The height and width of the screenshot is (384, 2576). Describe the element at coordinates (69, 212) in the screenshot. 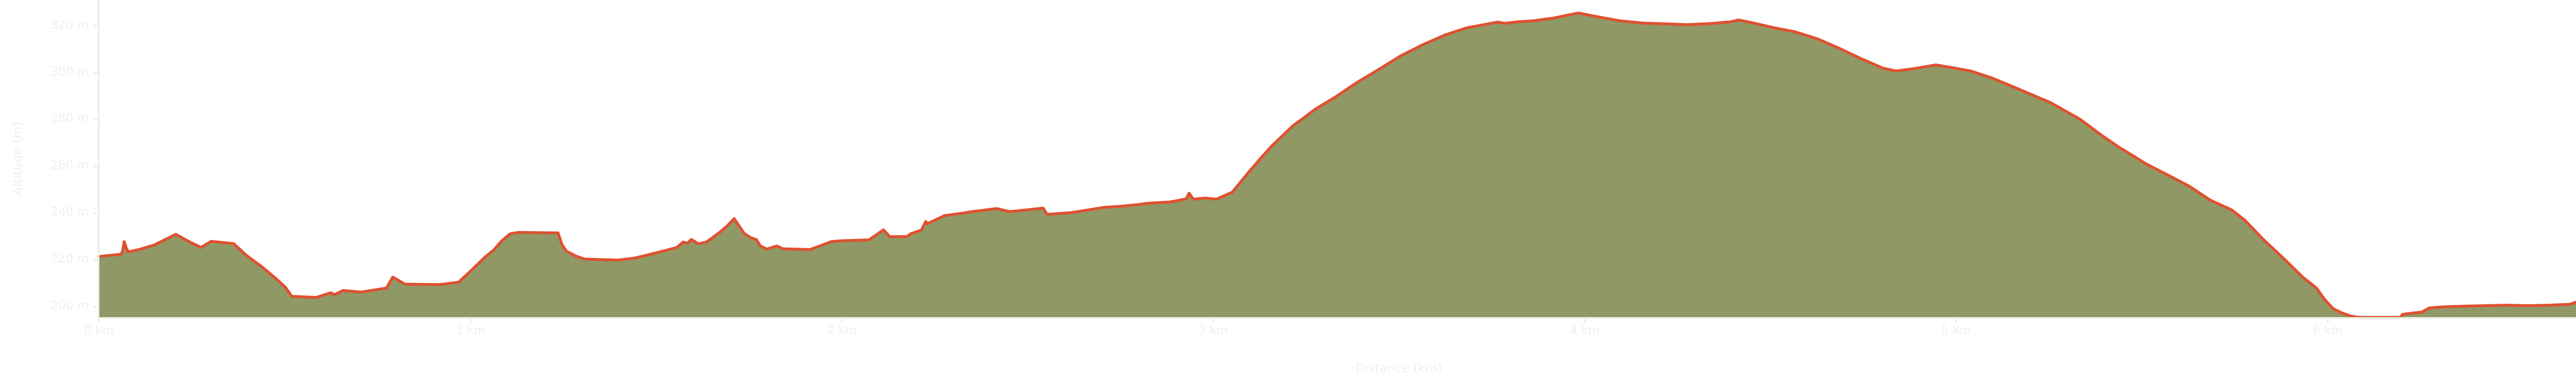

I see `y-tick-label: 240 m` at that location.